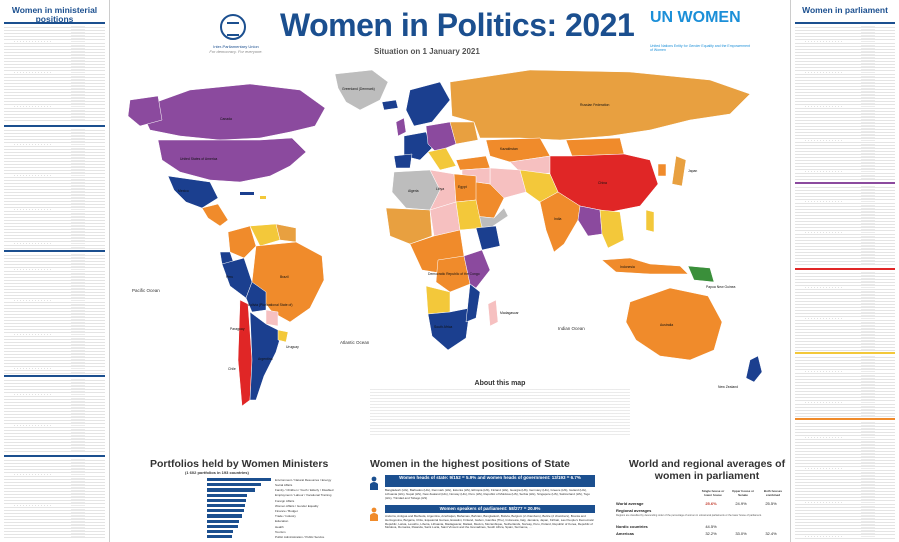 The image size is (899, 542). Describe the element at coordinates (215, 215) in the screenshot. I see `country-central-america` at that location.